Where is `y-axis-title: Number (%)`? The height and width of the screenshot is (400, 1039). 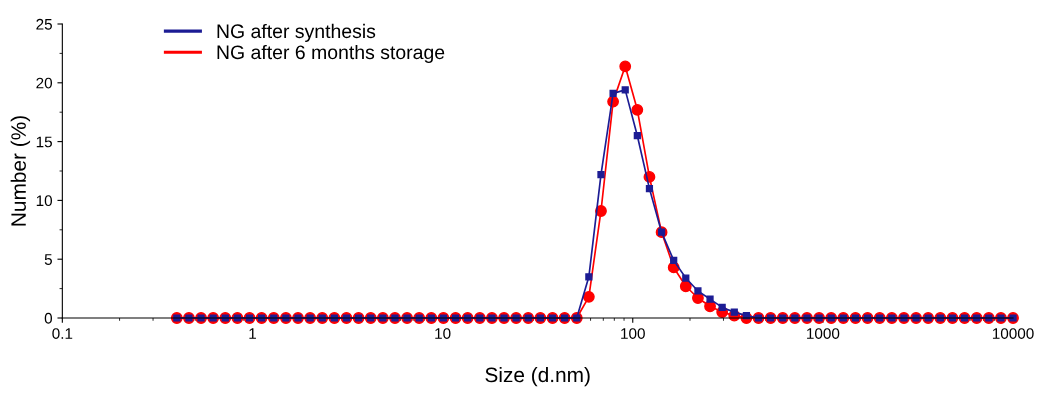
y-axis-title: Number (%) is located at coordinates (20, 171).